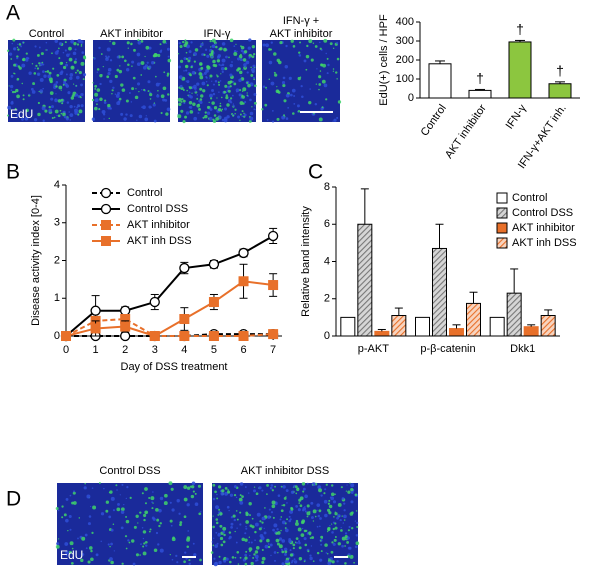 This screenshot has width=600, height=573. I want to click on legend-swatch, so click(502, 213).